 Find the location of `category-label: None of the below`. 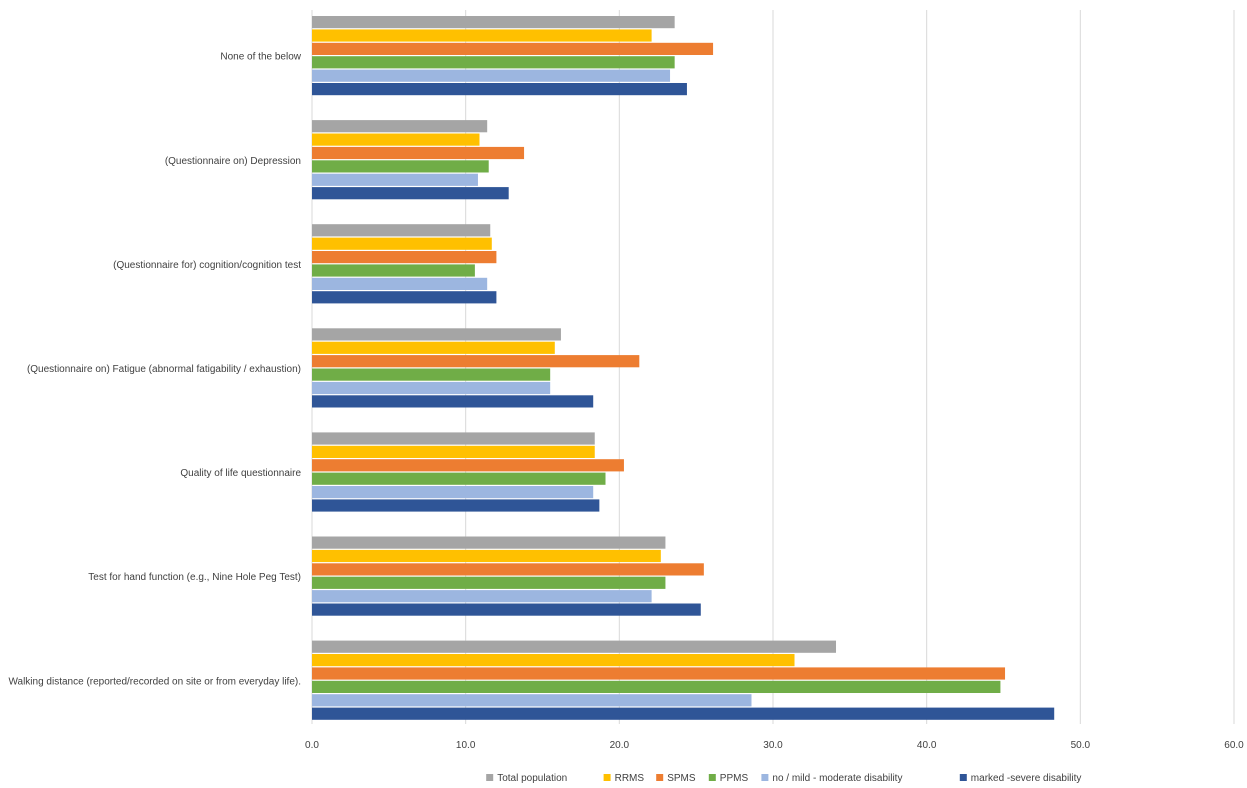

category-label: None of the below is located at coordinates (260, 57).